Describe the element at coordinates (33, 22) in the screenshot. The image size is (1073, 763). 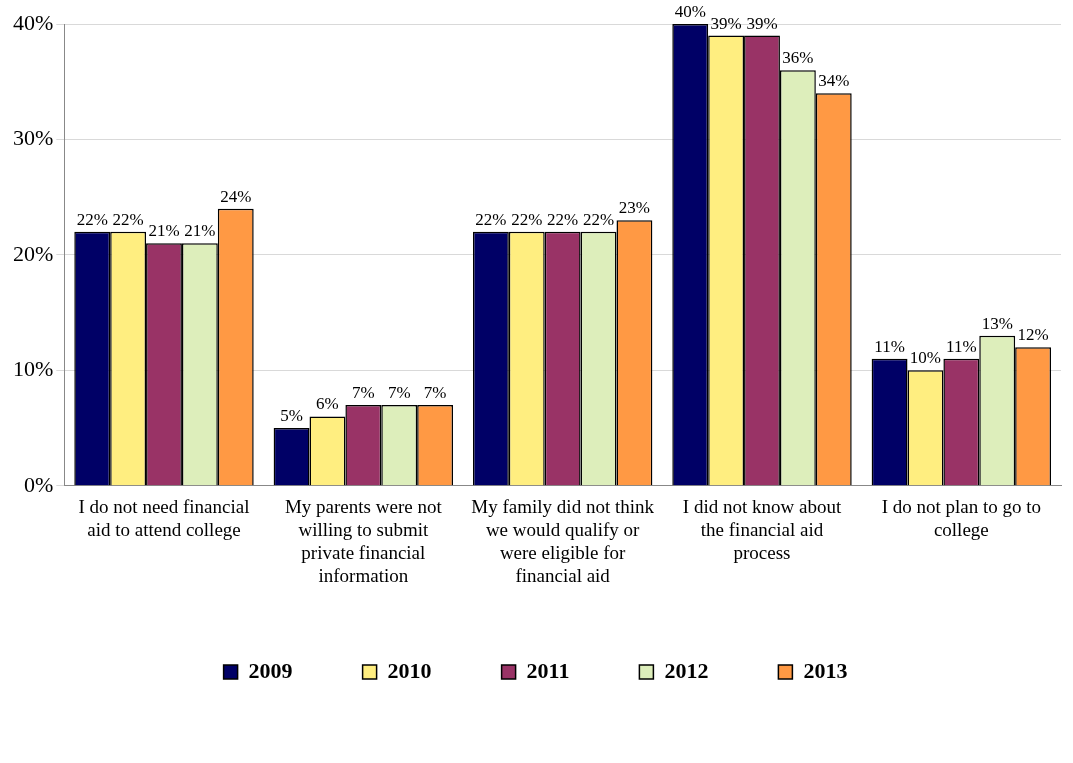
I see `y-tick-label: 40%` at that location.